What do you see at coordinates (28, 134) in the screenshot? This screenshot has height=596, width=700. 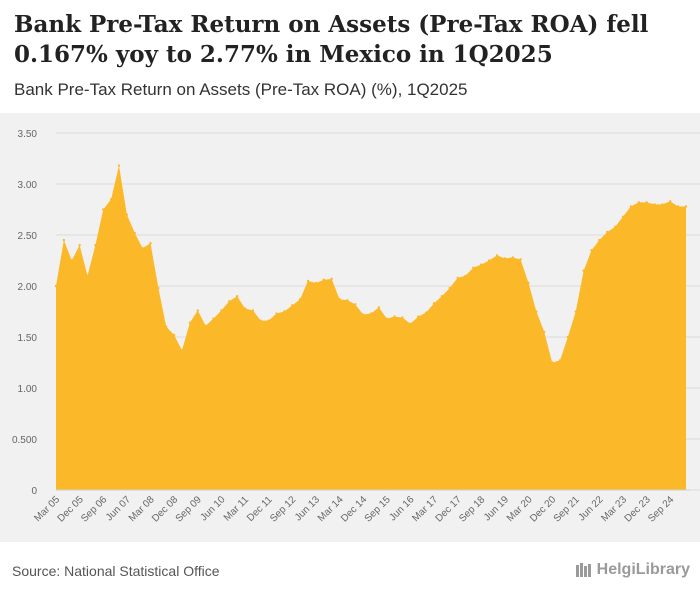 I see `y-tick-label: 3.50` at bounding box center [28, 134].